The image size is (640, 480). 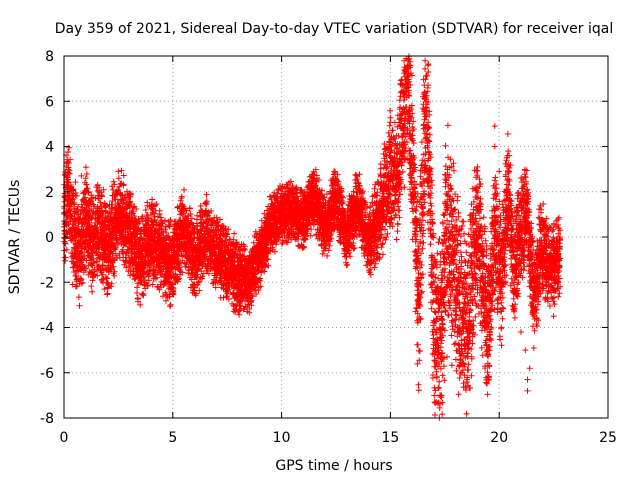 I want to click on y-tick-label: 0, so click(x=49, y=238).